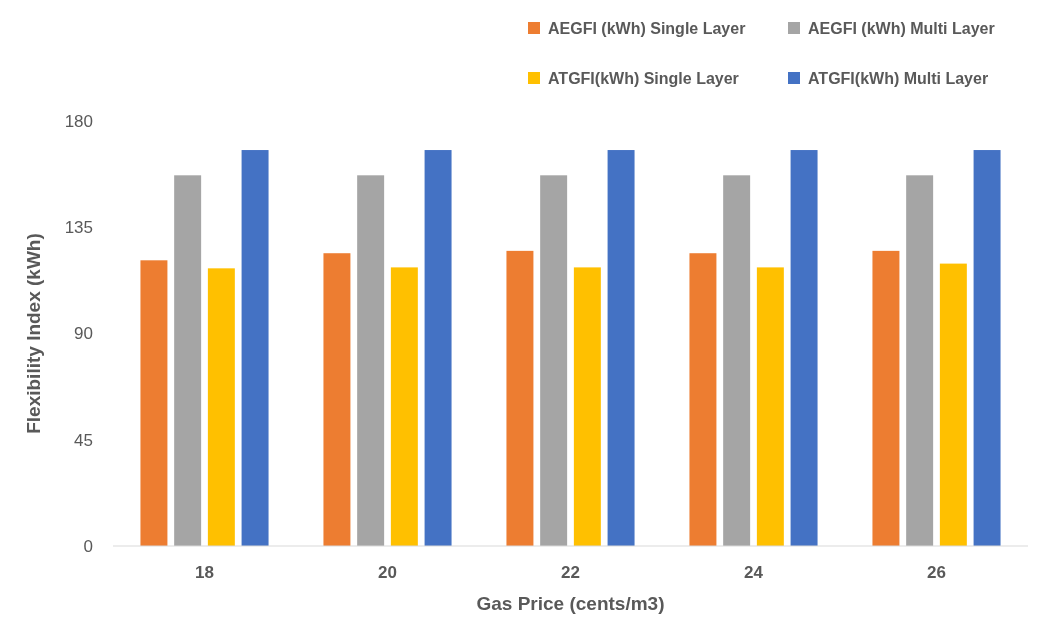  I want to click on y-tick-label: 90, so click(83, 334).